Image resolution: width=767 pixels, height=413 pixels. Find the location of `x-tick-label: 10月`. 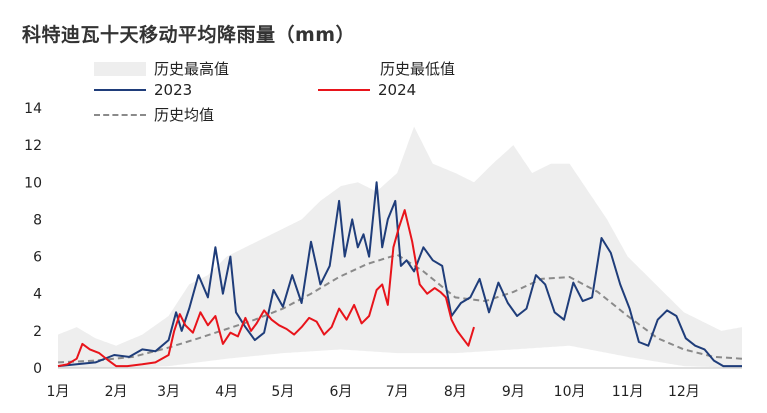

x-tick-label: 10月 is located at coordinates (570, 392).